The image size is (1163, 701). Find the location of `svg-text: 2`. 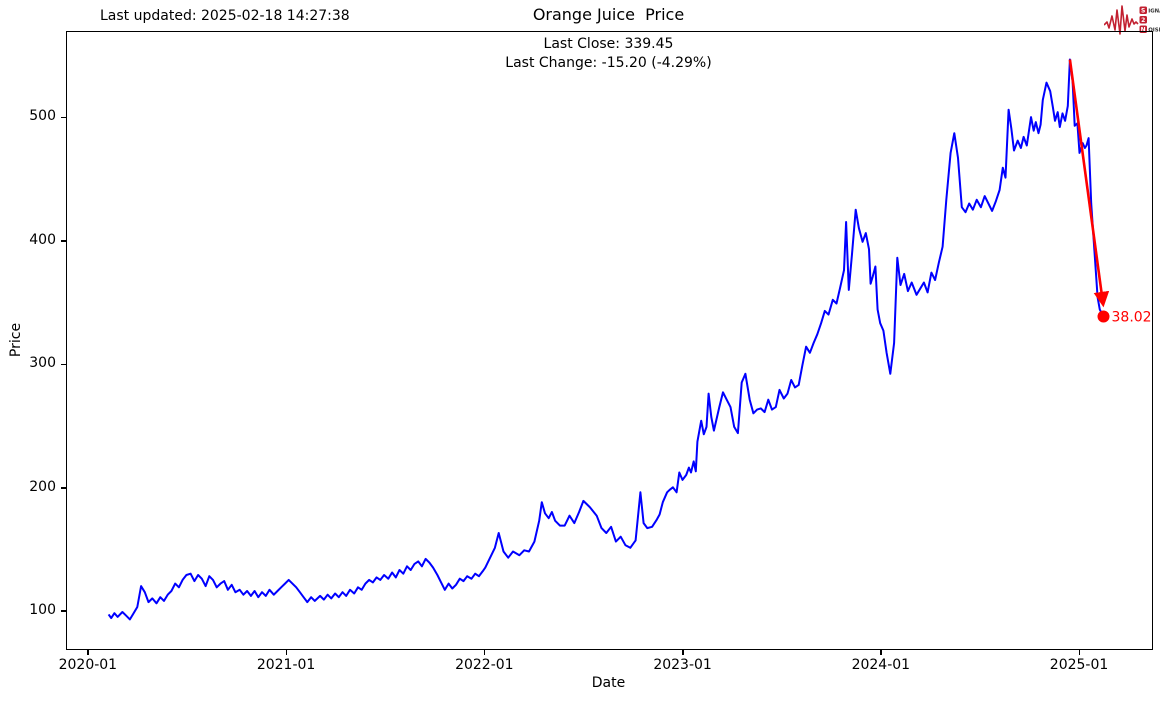

svg-text: 2 is located at coordinates (1143, 20).